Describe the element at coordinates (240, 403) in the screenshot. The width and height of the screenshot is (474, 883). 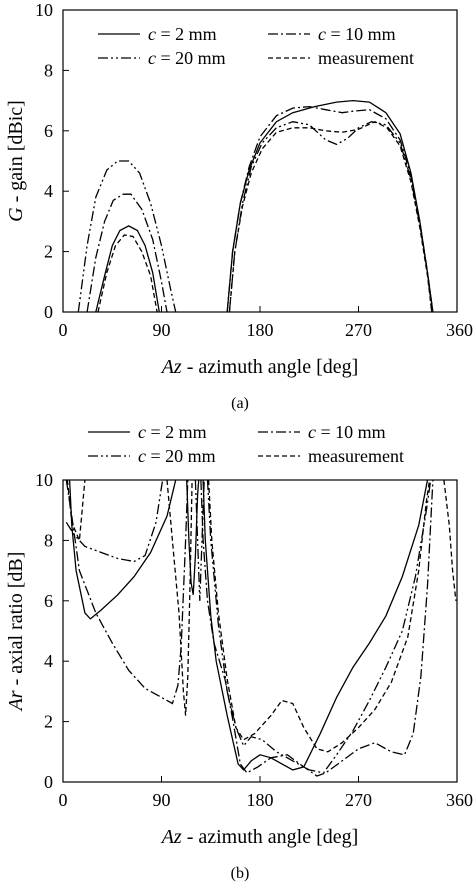
I see `panel-caption: (a)` at that location.